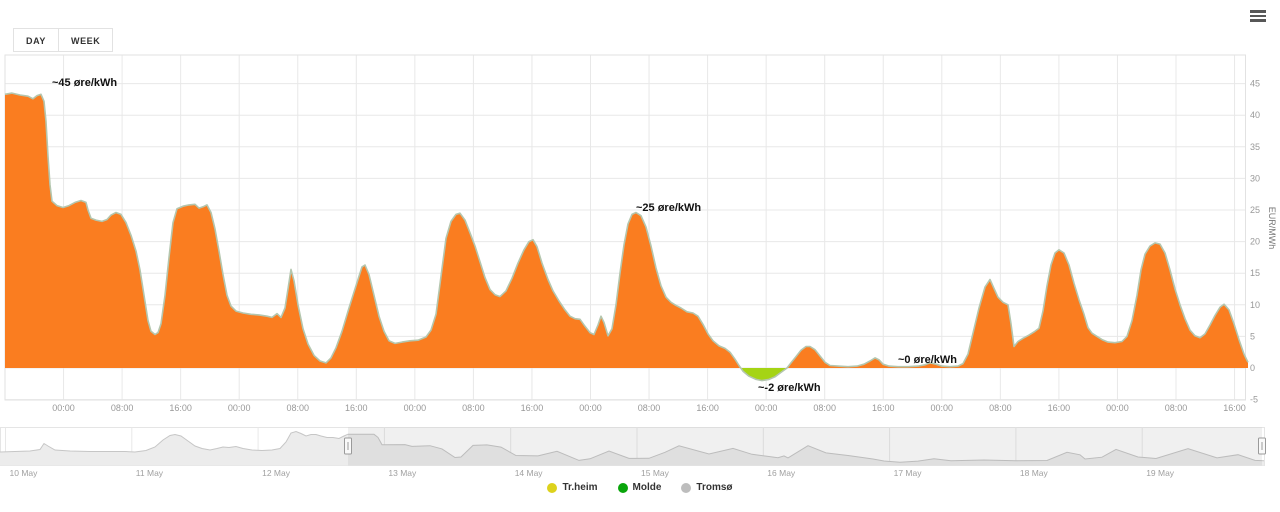 The height and width of the screenshot is (512, 1280). What do you see at coordinates (1255, 210) in the screenshot?
I see `y-axis-label: 25` at bounding box center [1255, 210].